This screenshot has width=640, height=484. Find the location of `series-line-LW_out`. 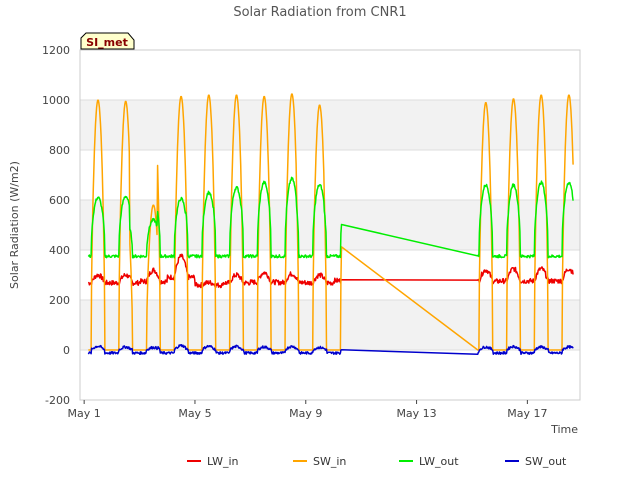

series-line-LW_out is located at coordinates (330, 217).